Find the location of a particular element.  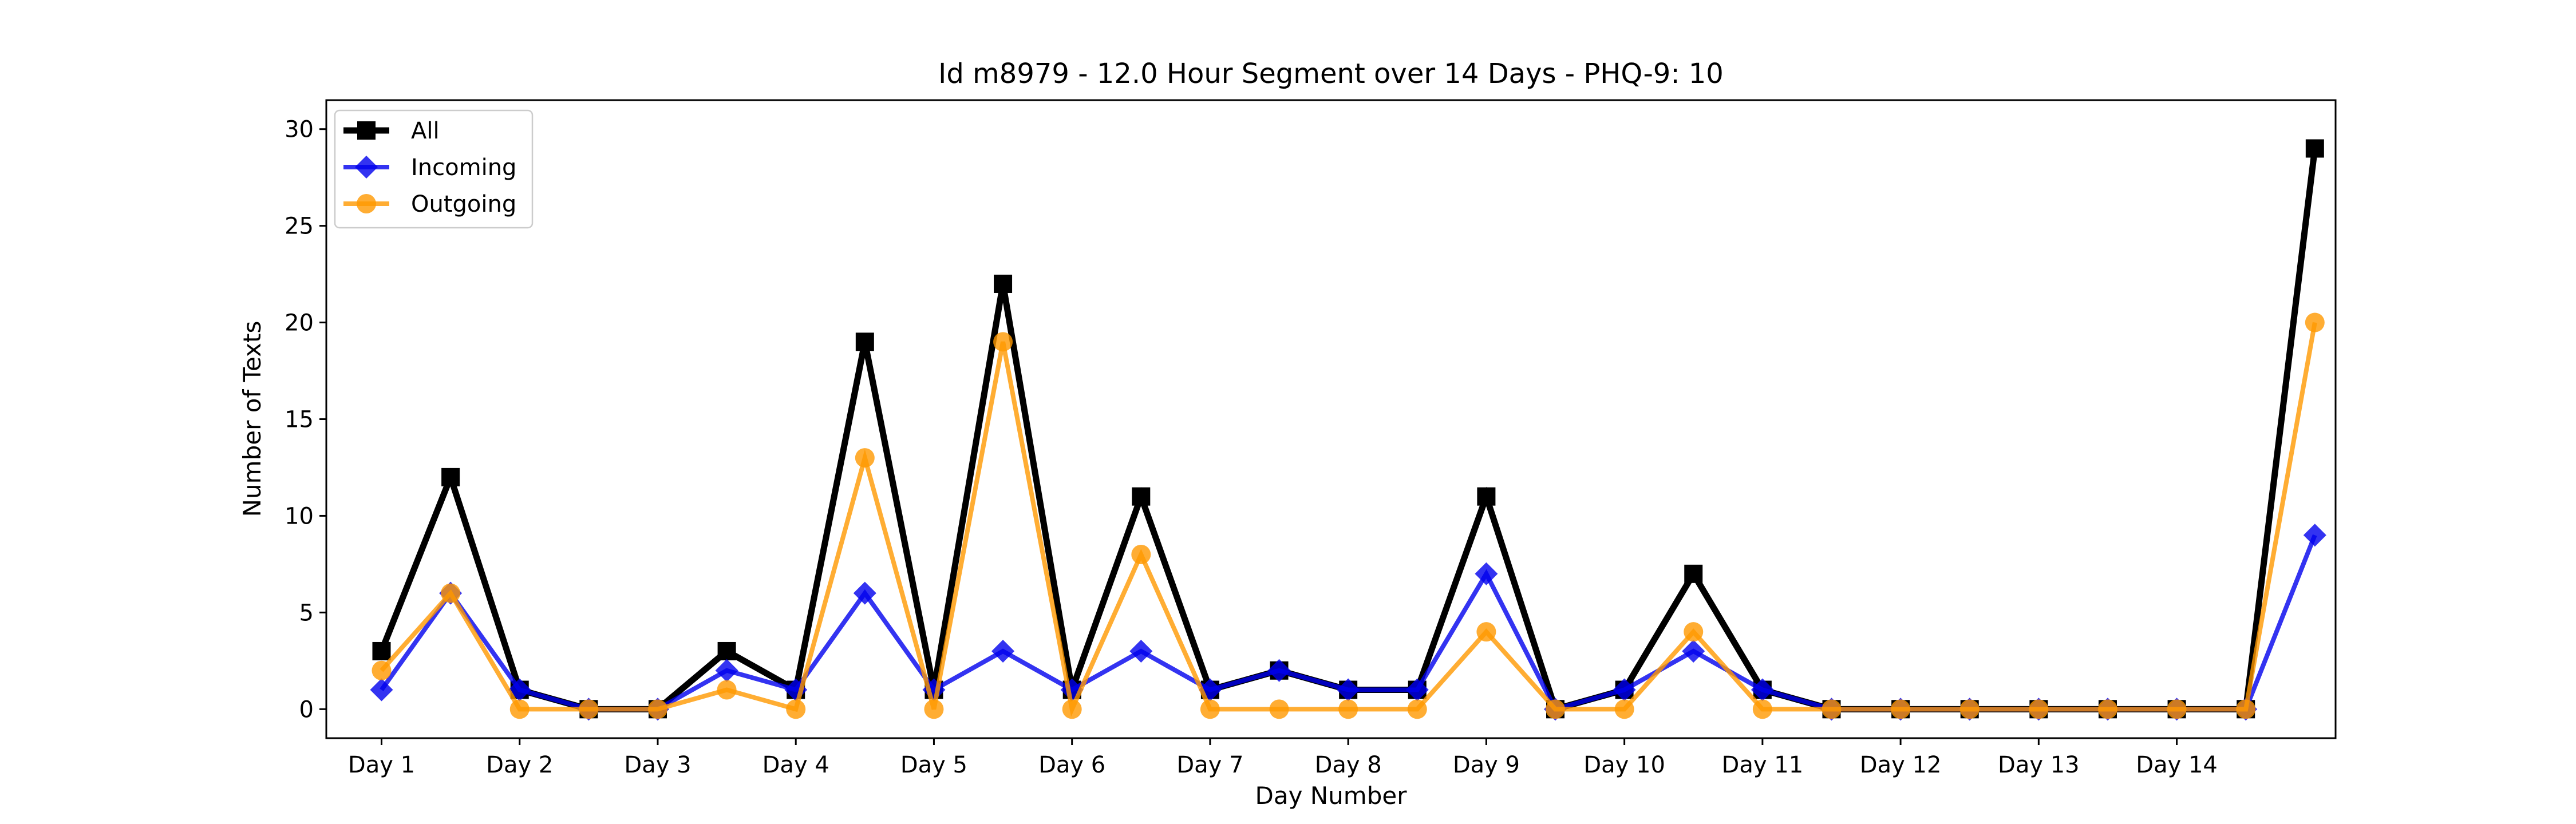

x-tick-label: Day 9 is located at coordinates (1486, 765).